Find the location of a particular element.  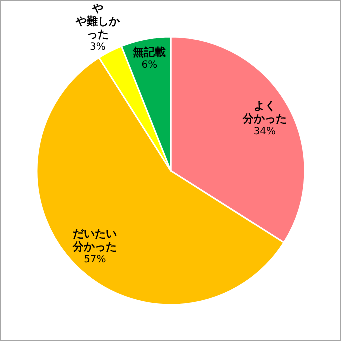

slice-label: 無記載 is located at coordinates (150, 53).